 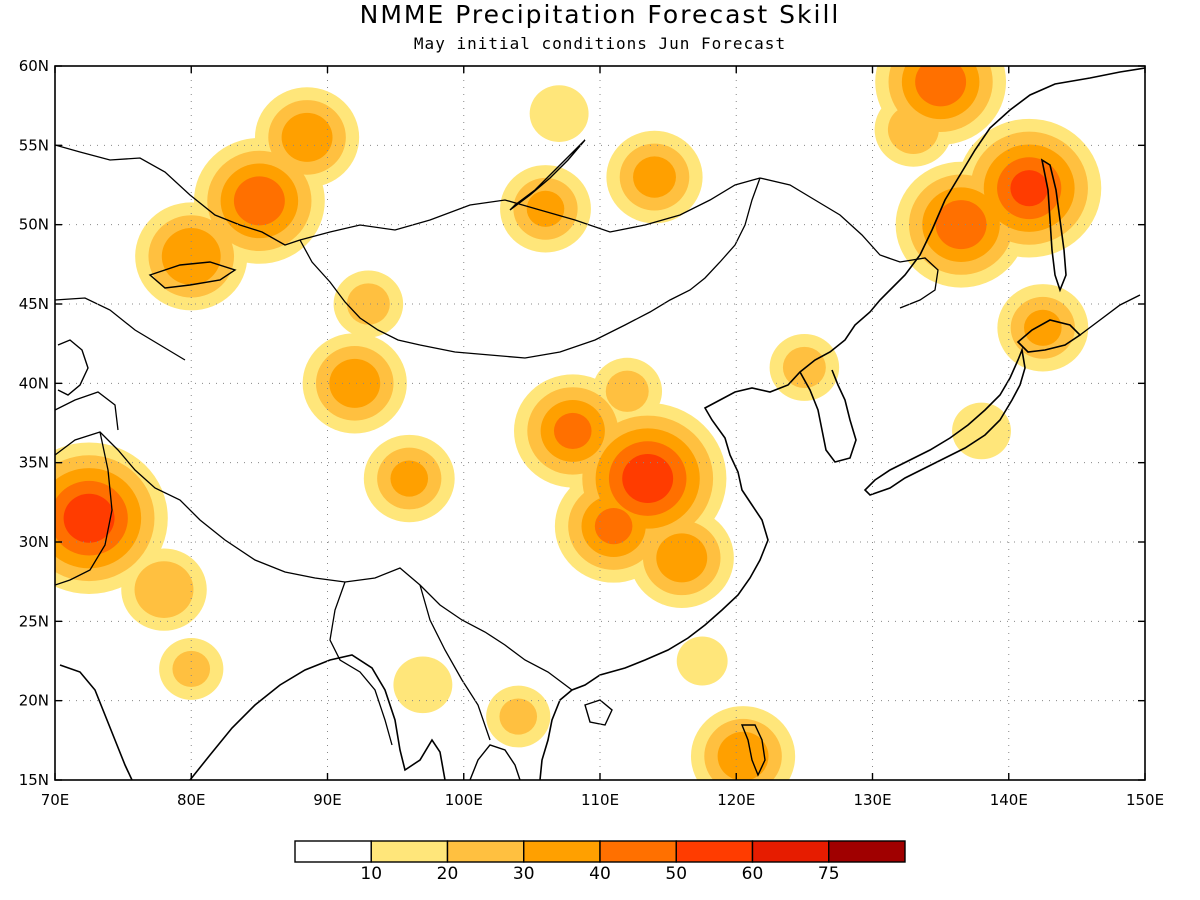 What do you see at coordinates (34, 383) in the screenshot?
I see `tick-label-lat-40: 40N` at bounding box center [34, 383].